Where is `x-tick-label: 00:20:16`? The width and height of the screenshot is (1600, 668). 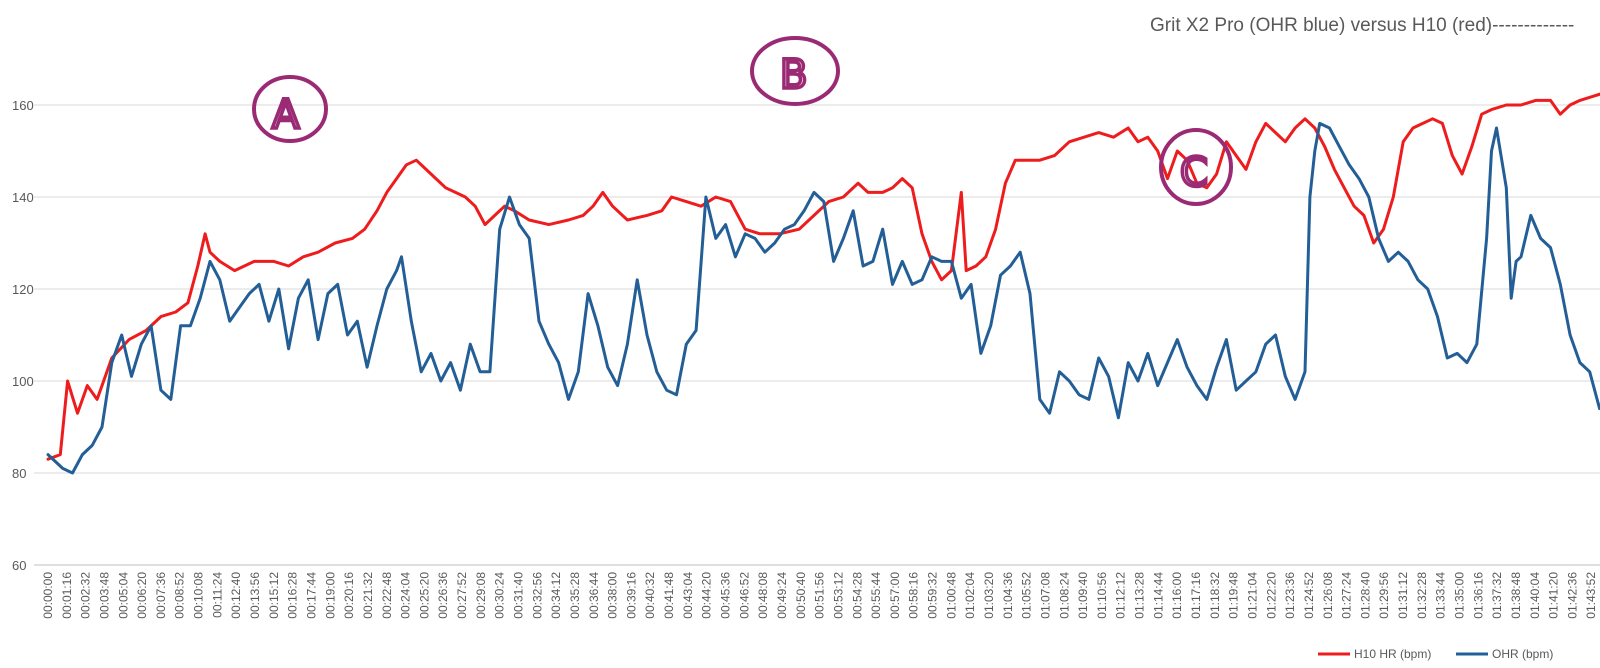 x-tick-label: 00:20:16 is located at coordinates (349, 595).